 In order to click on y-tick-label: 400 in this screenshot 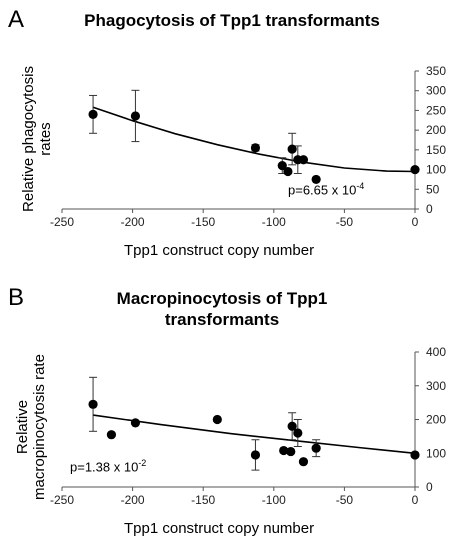, I will do `click(436, 352)`.